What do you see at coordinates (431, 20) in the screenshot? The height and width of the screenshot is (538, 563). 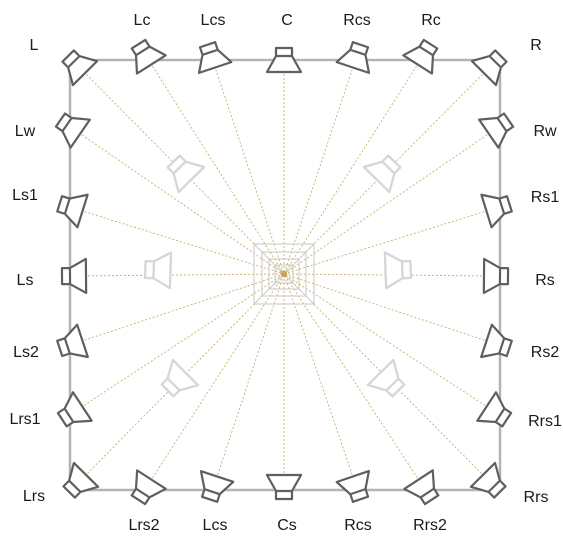 I see `label-rc: Rc` at bounding box center [431, 20].